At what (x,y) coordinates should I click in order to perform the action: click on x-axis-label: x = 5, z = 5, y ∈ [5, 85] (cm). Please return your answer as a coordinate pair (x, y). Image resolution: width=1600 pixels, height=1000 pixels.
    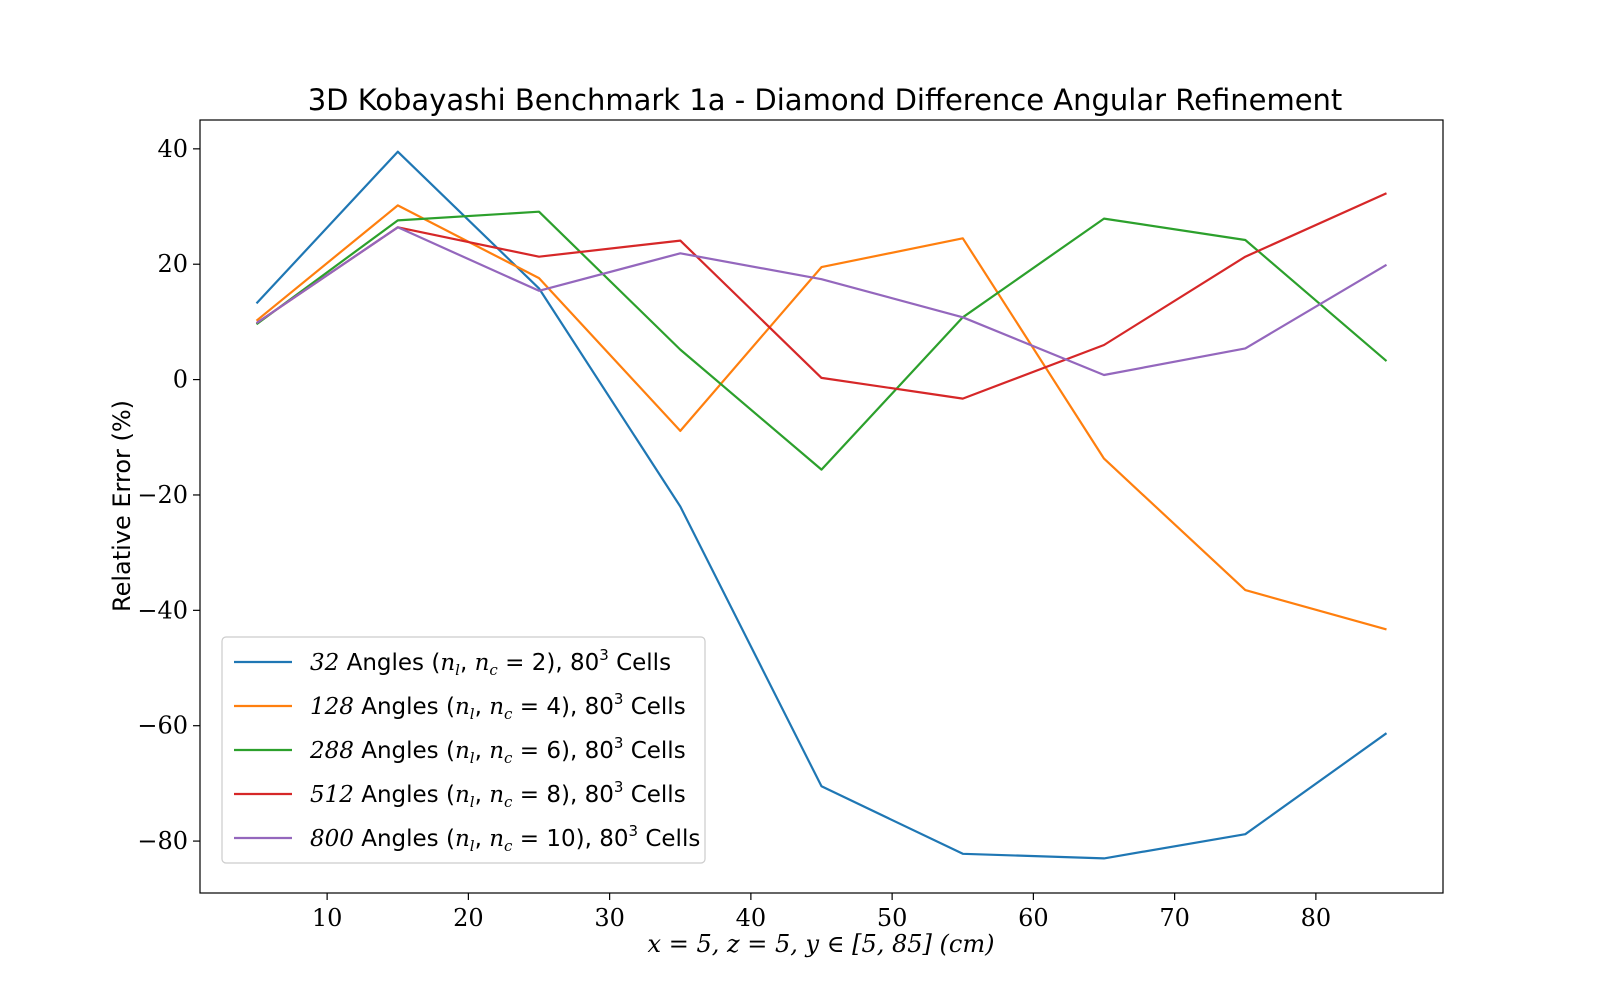
    Looking at the image, I should click on (821, 944).